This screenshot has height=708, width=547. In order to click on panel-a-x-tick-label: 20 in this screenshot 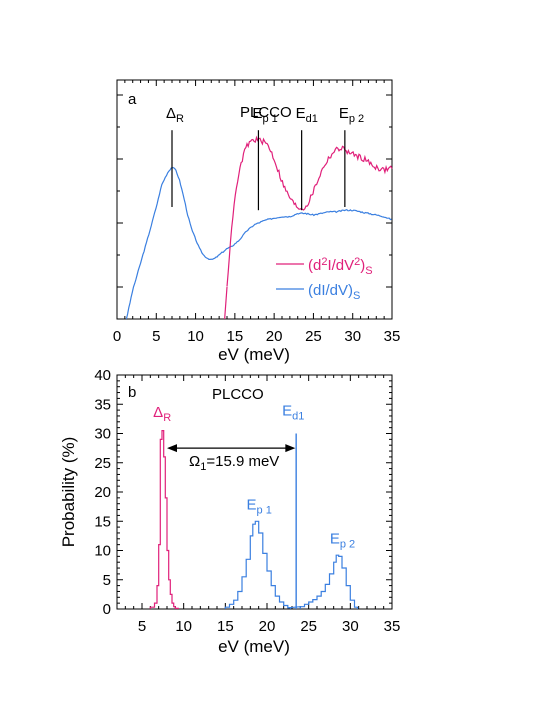, I will do `click(274, 336)`.